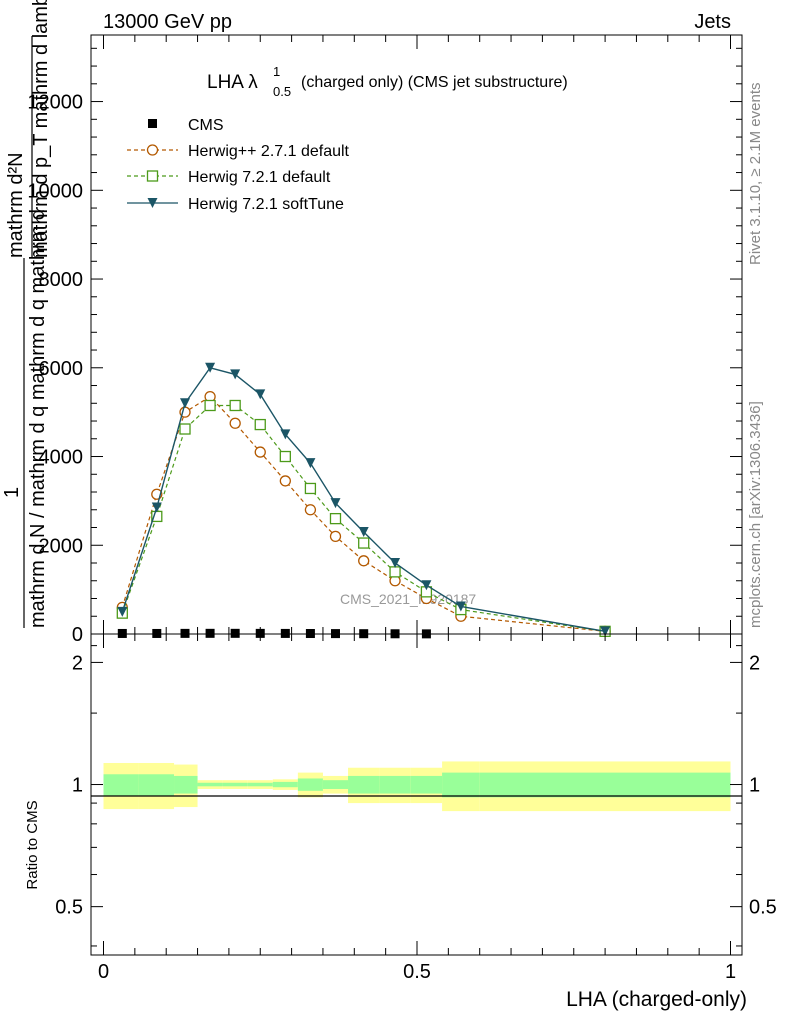  I want to click on x-axis-label: LHA (charged-only), so click(656, 999).